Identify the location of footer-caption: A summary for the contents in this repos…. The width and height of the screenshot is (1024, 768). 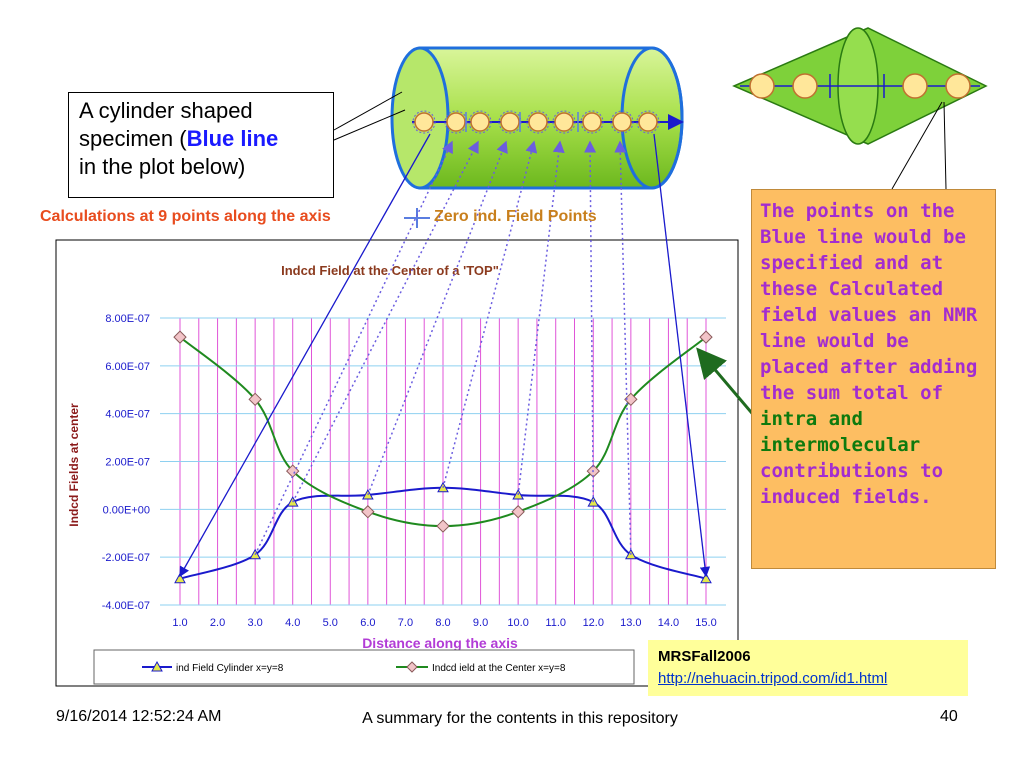
(520, 718).